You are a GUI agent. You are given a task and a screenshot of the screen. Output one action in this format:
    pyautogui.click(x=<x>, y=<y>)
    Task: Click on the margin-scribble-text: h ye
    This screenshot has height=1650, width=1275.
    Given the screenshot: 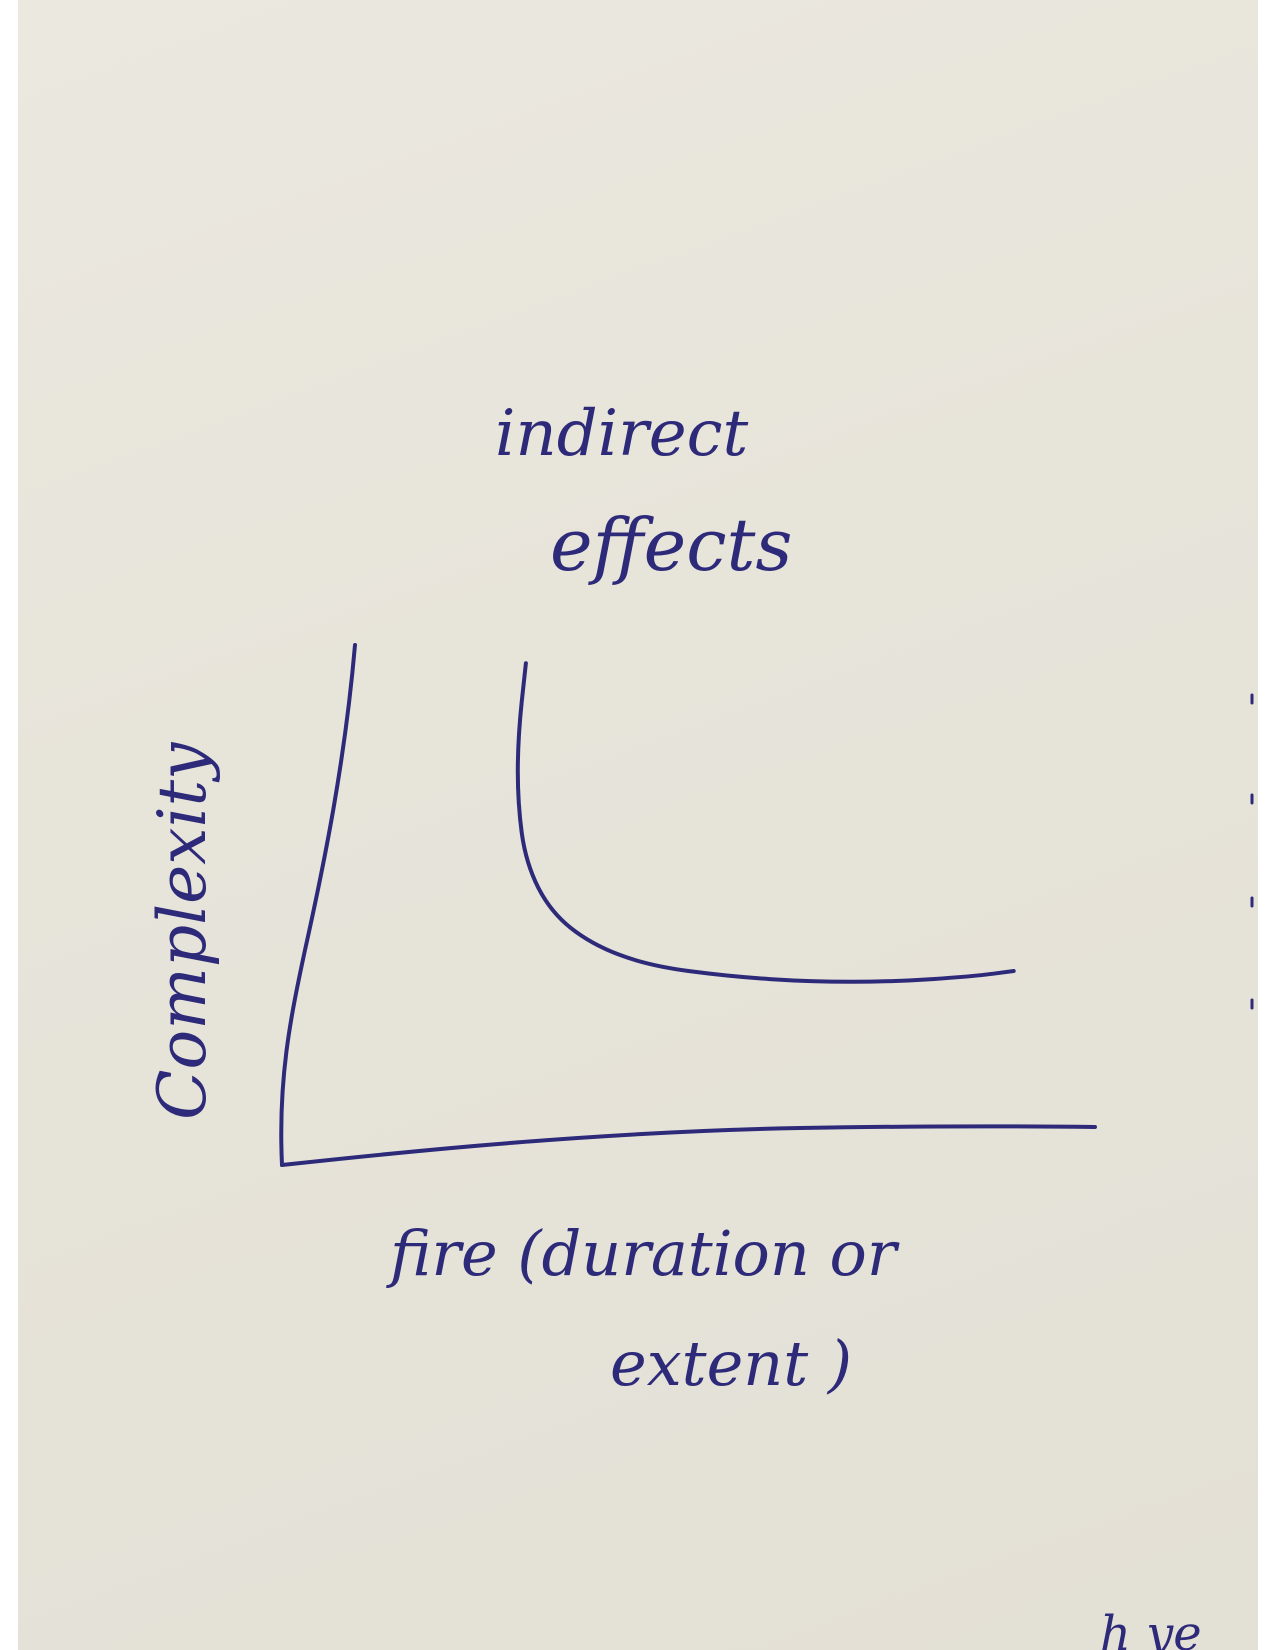 What is the action you would take?
    pyautogui.click(x=1151, y=1628)
    